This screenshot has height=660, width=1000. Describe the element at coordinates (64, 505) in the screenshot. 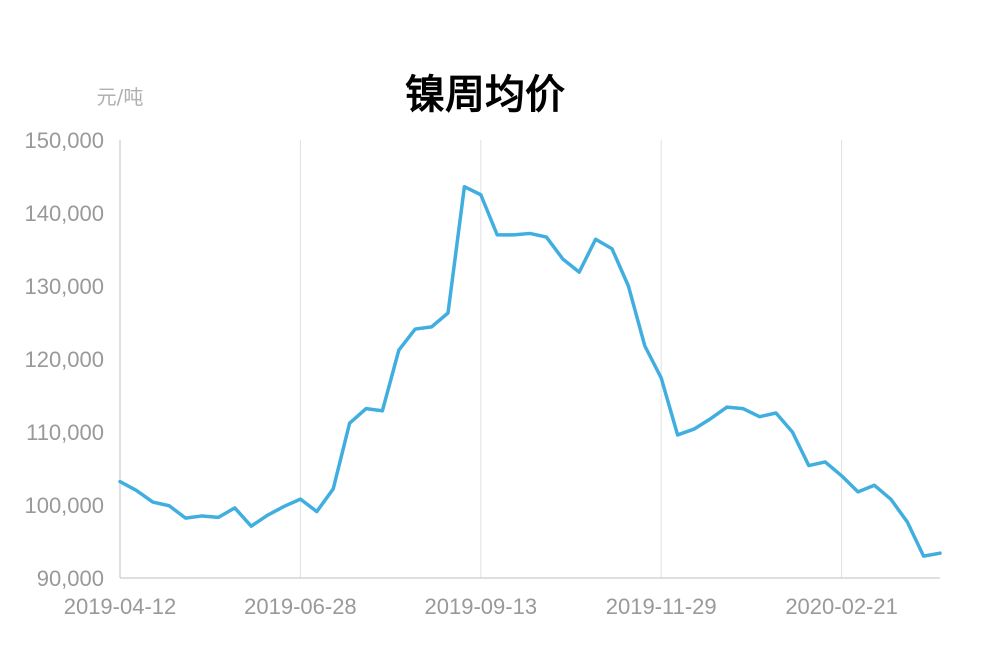

I see `y-tick-label: 100,000` at that location.